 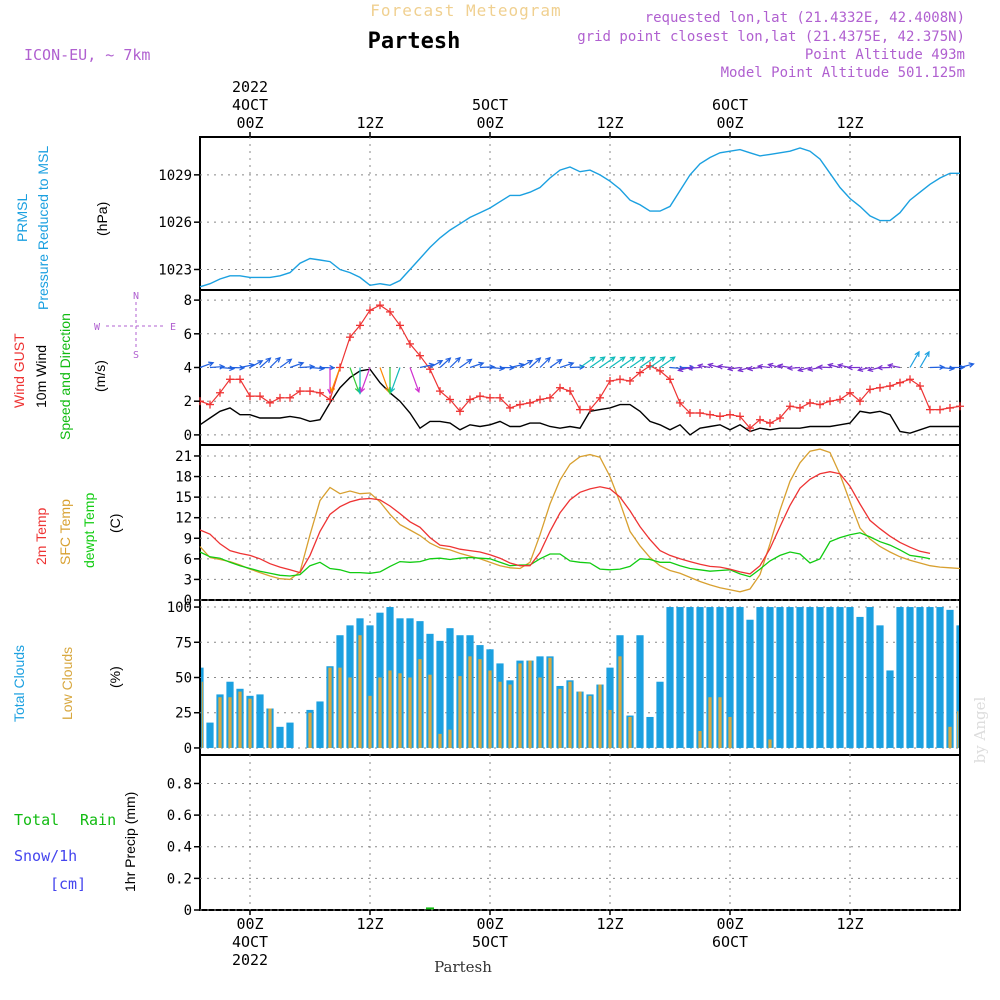 What do you see at coordinates (580, 520) in the screenshot?
I see `sfc-temp-line` at bounding box center [580, 520].